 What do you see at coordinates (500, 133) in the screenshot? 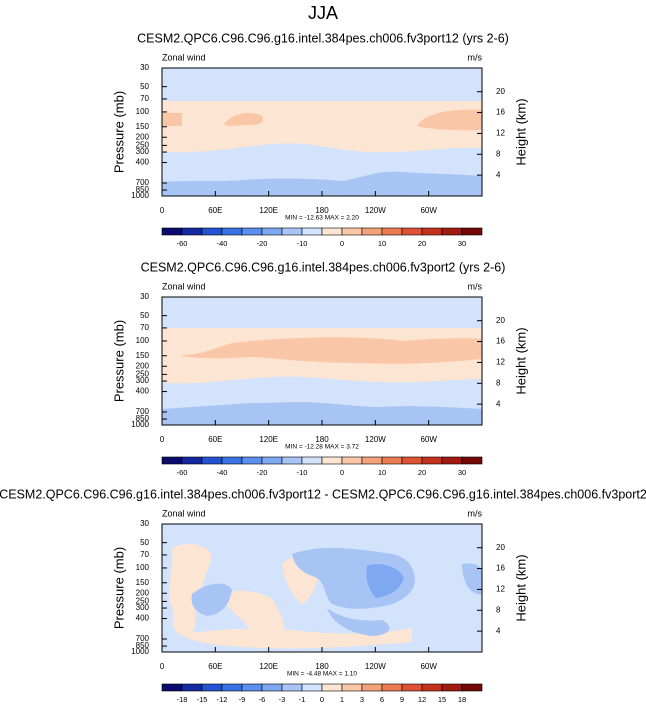
I see `y2-tick-label: 12` at bounding box center [500, 133].